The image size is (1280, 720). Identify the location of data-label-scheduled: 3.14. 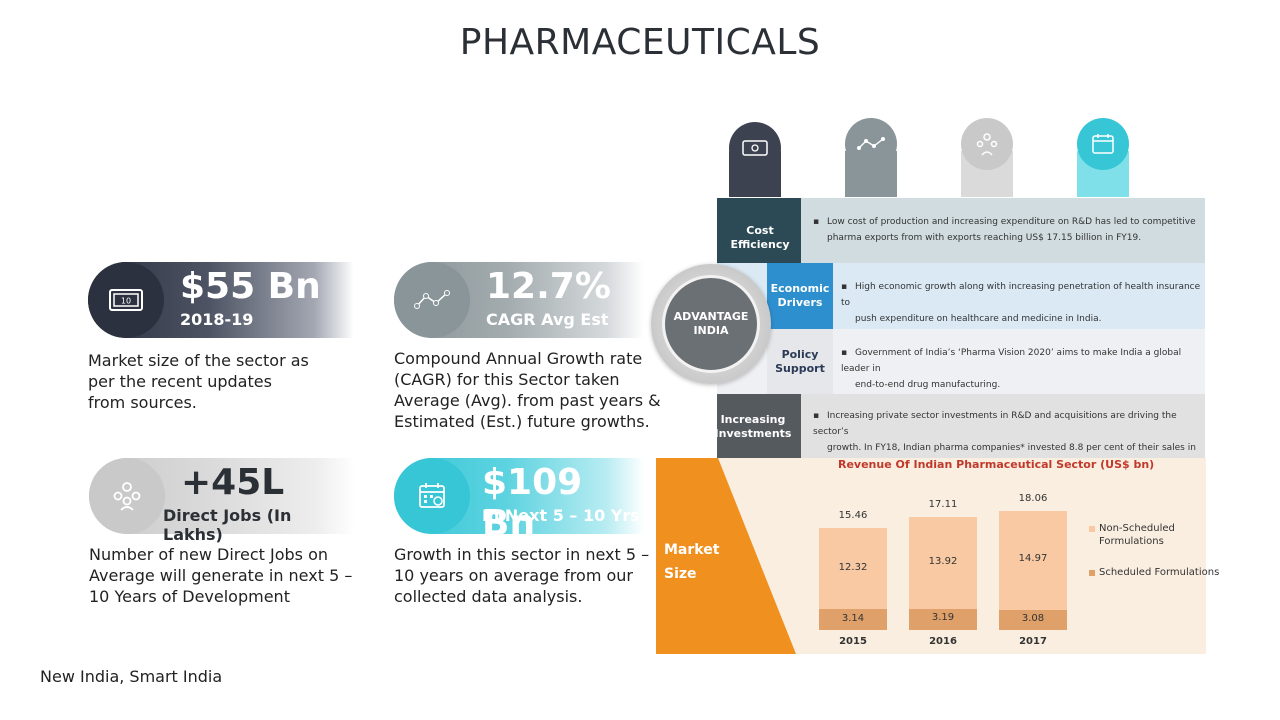
(853, 618).